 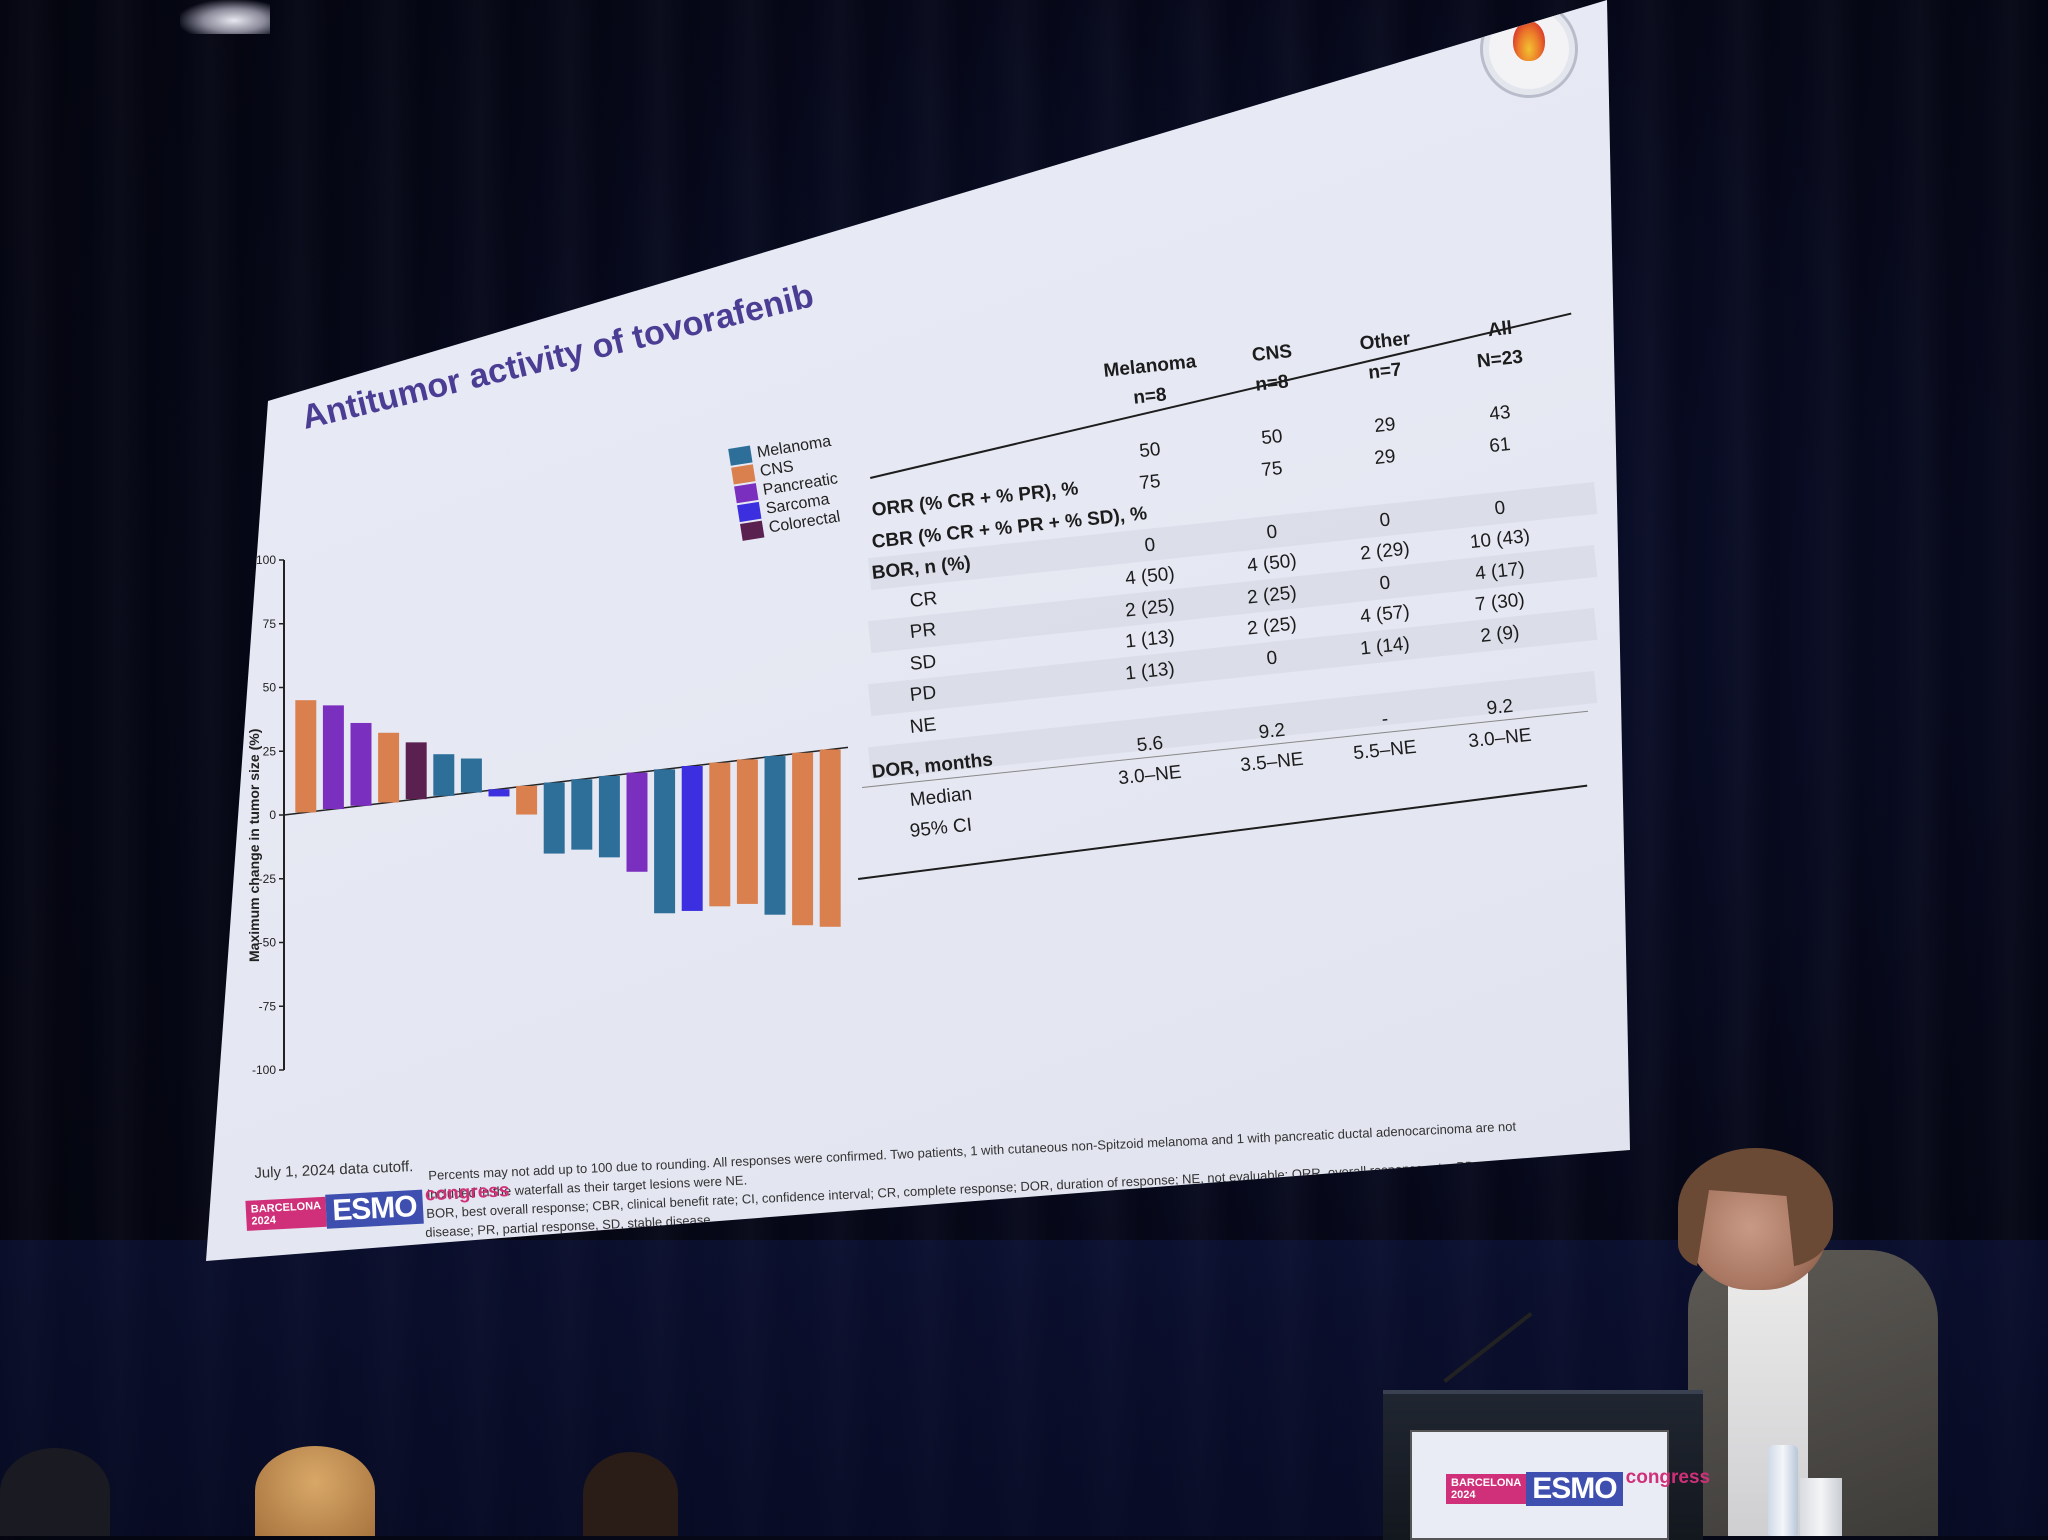 I want to click on y-tick-label: -75, so click(x=268, y=1006).